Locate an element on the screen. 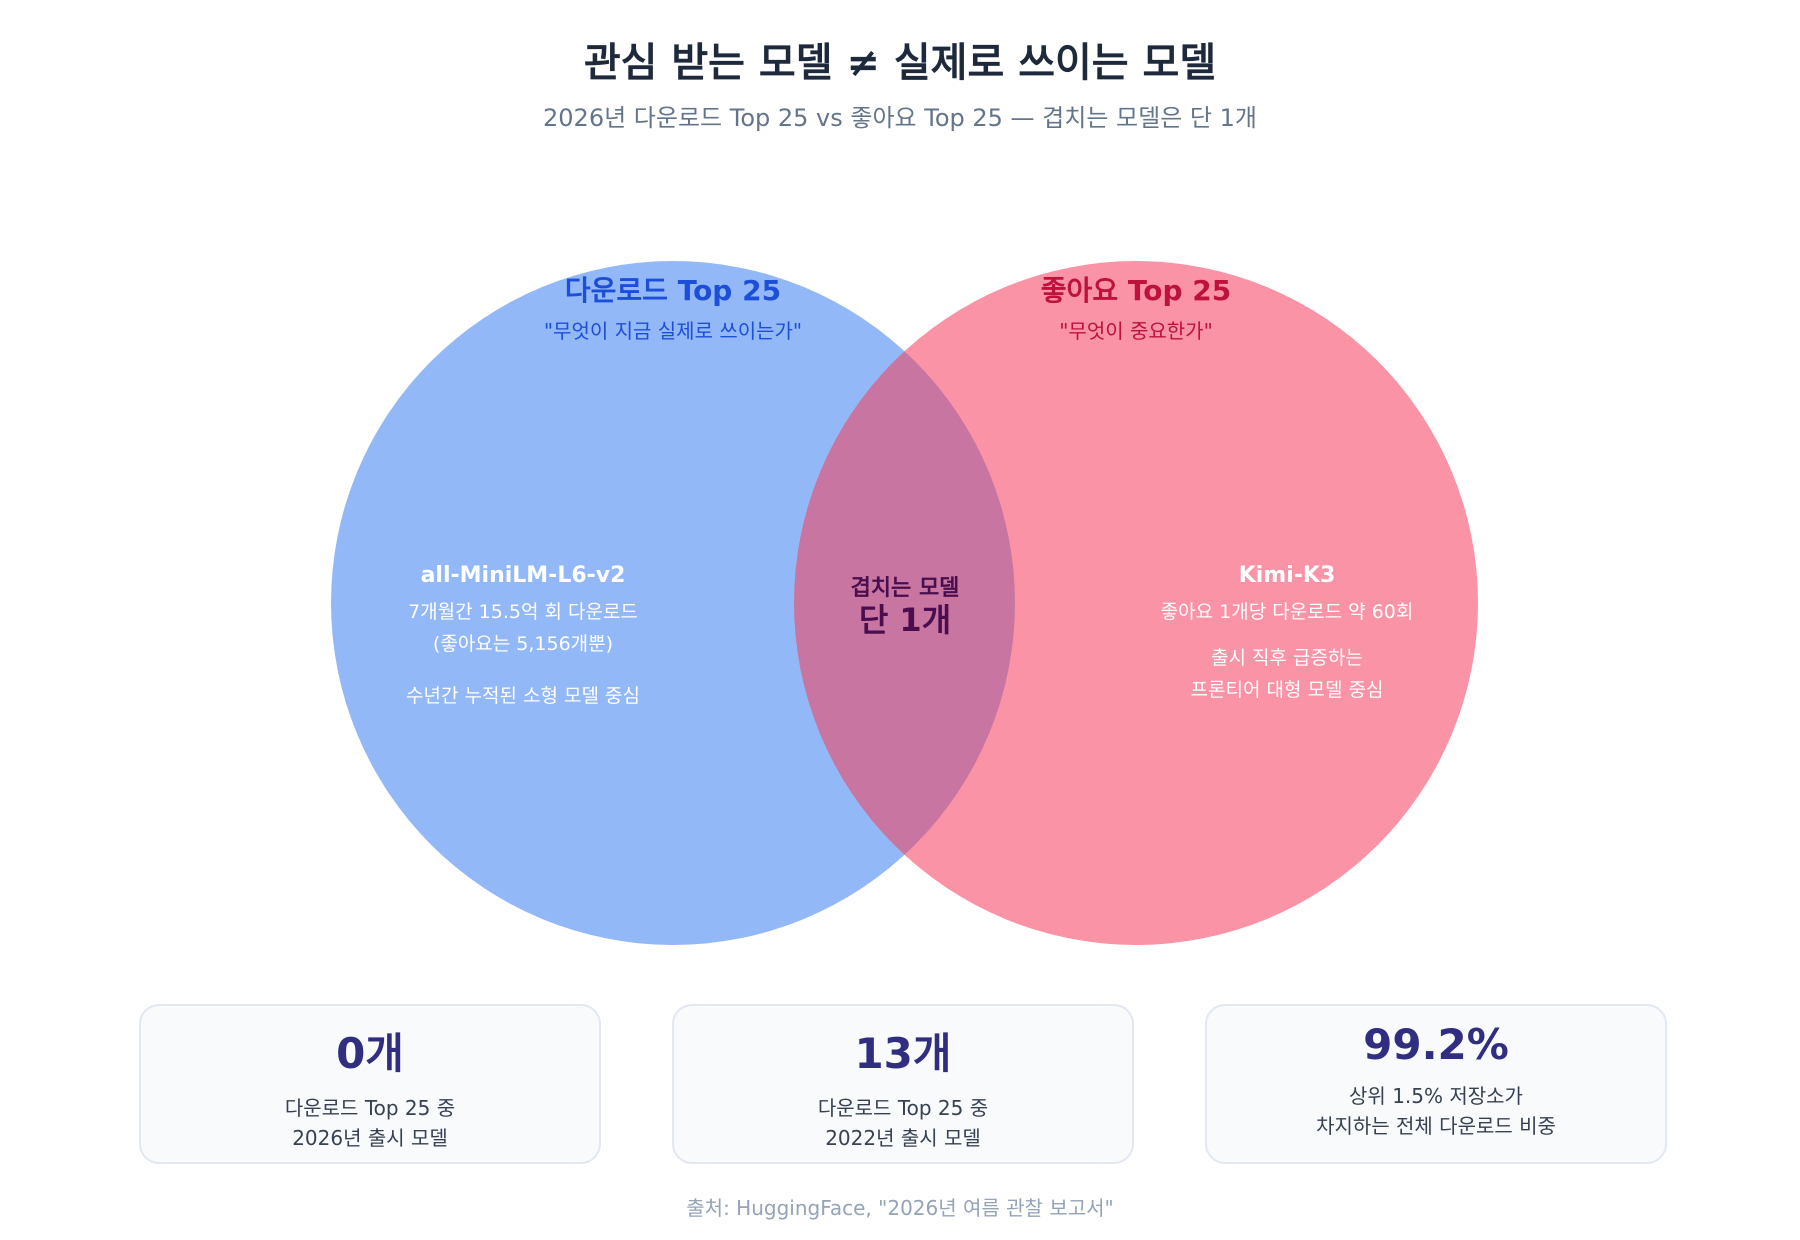 The image size is (1800, 1240). likes-set-summary-line2: 프론티어 대형 모델 중심 is located at coordinates (1287, 690).